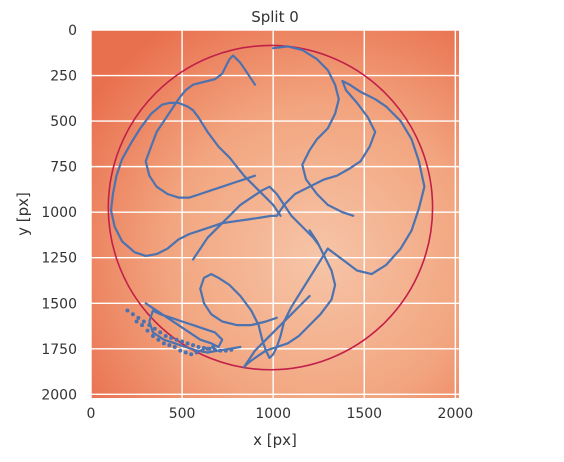 This screenshot has width=564, height=462. What do you see at coordinates (59, 304) in the screenshot?
I see `y-tick-label: 1500` at bounding box center [59, 304].